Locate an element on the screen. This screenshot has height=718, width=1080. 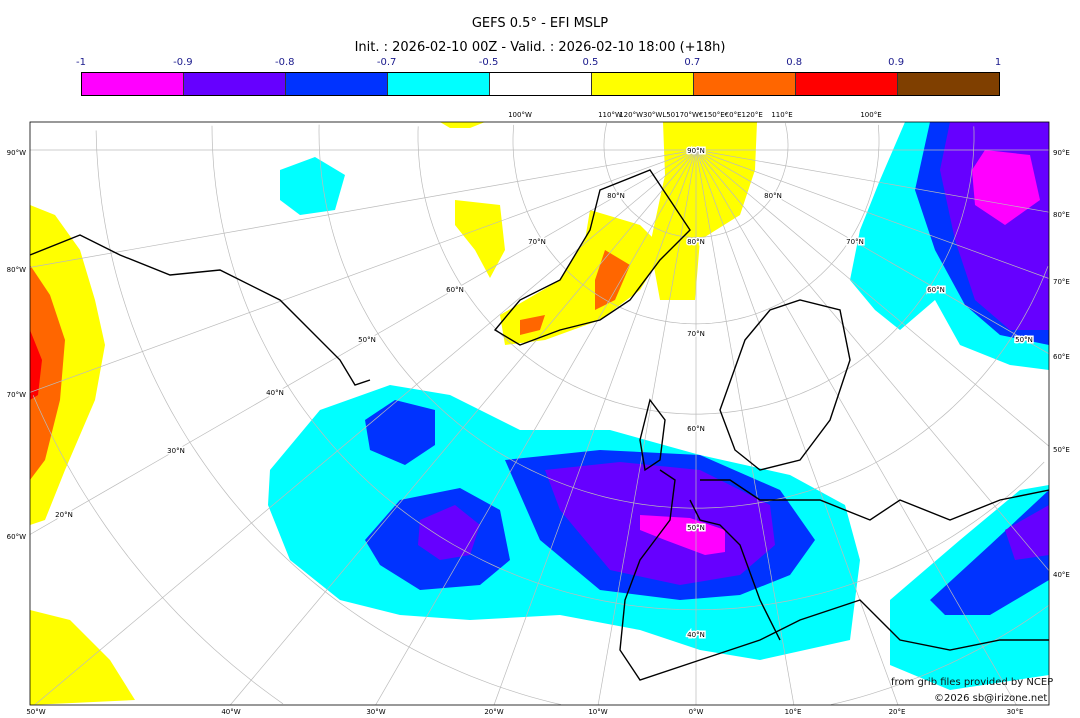
colorbar is located at coordinates (540, 84).